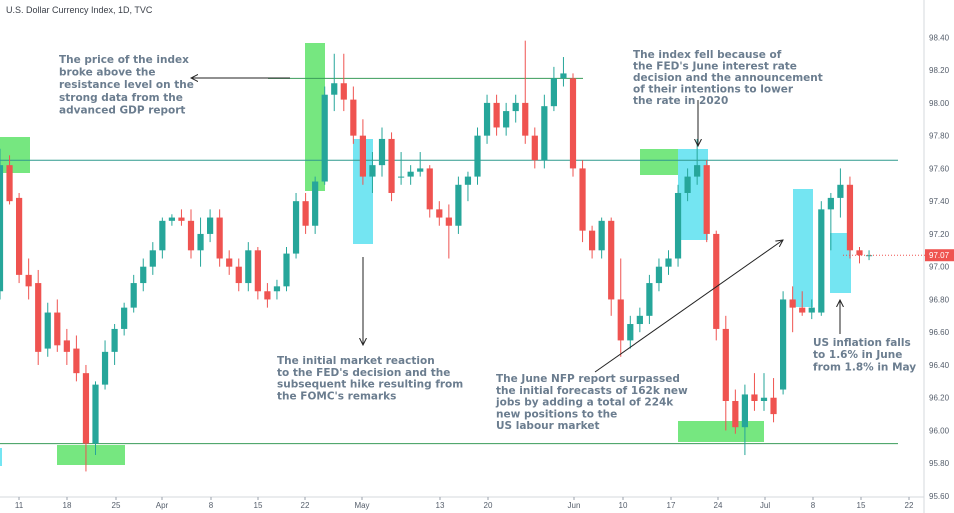 The width and height of the screenshot is (954, 513). I want to click on highlight-left-low, so click(91, 455).